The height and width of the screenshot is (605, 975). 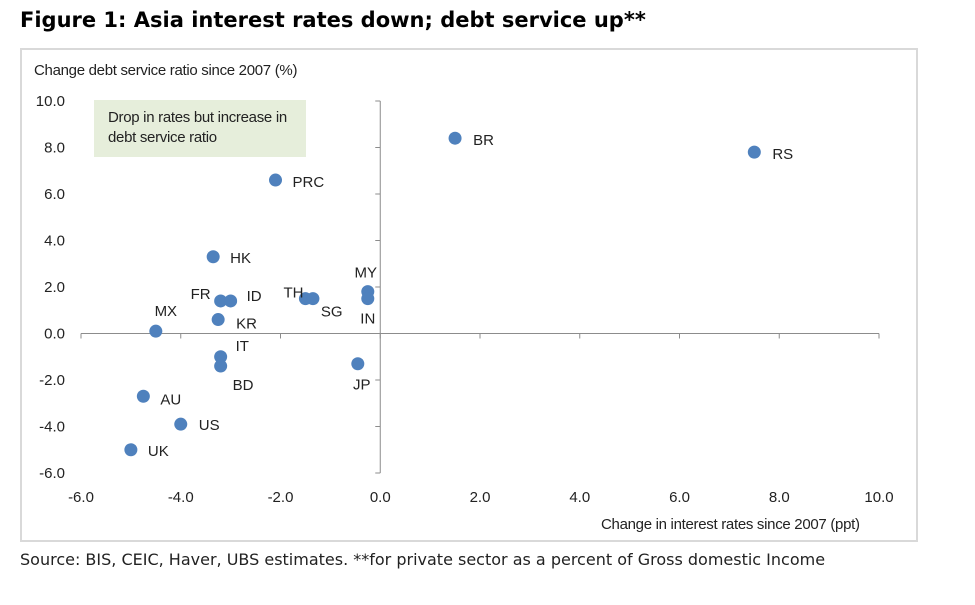 What do you see at coordinates (52, 473) in the screenshot?
I see `y-tick-label: -6.0` at bounding box center [52, 473].